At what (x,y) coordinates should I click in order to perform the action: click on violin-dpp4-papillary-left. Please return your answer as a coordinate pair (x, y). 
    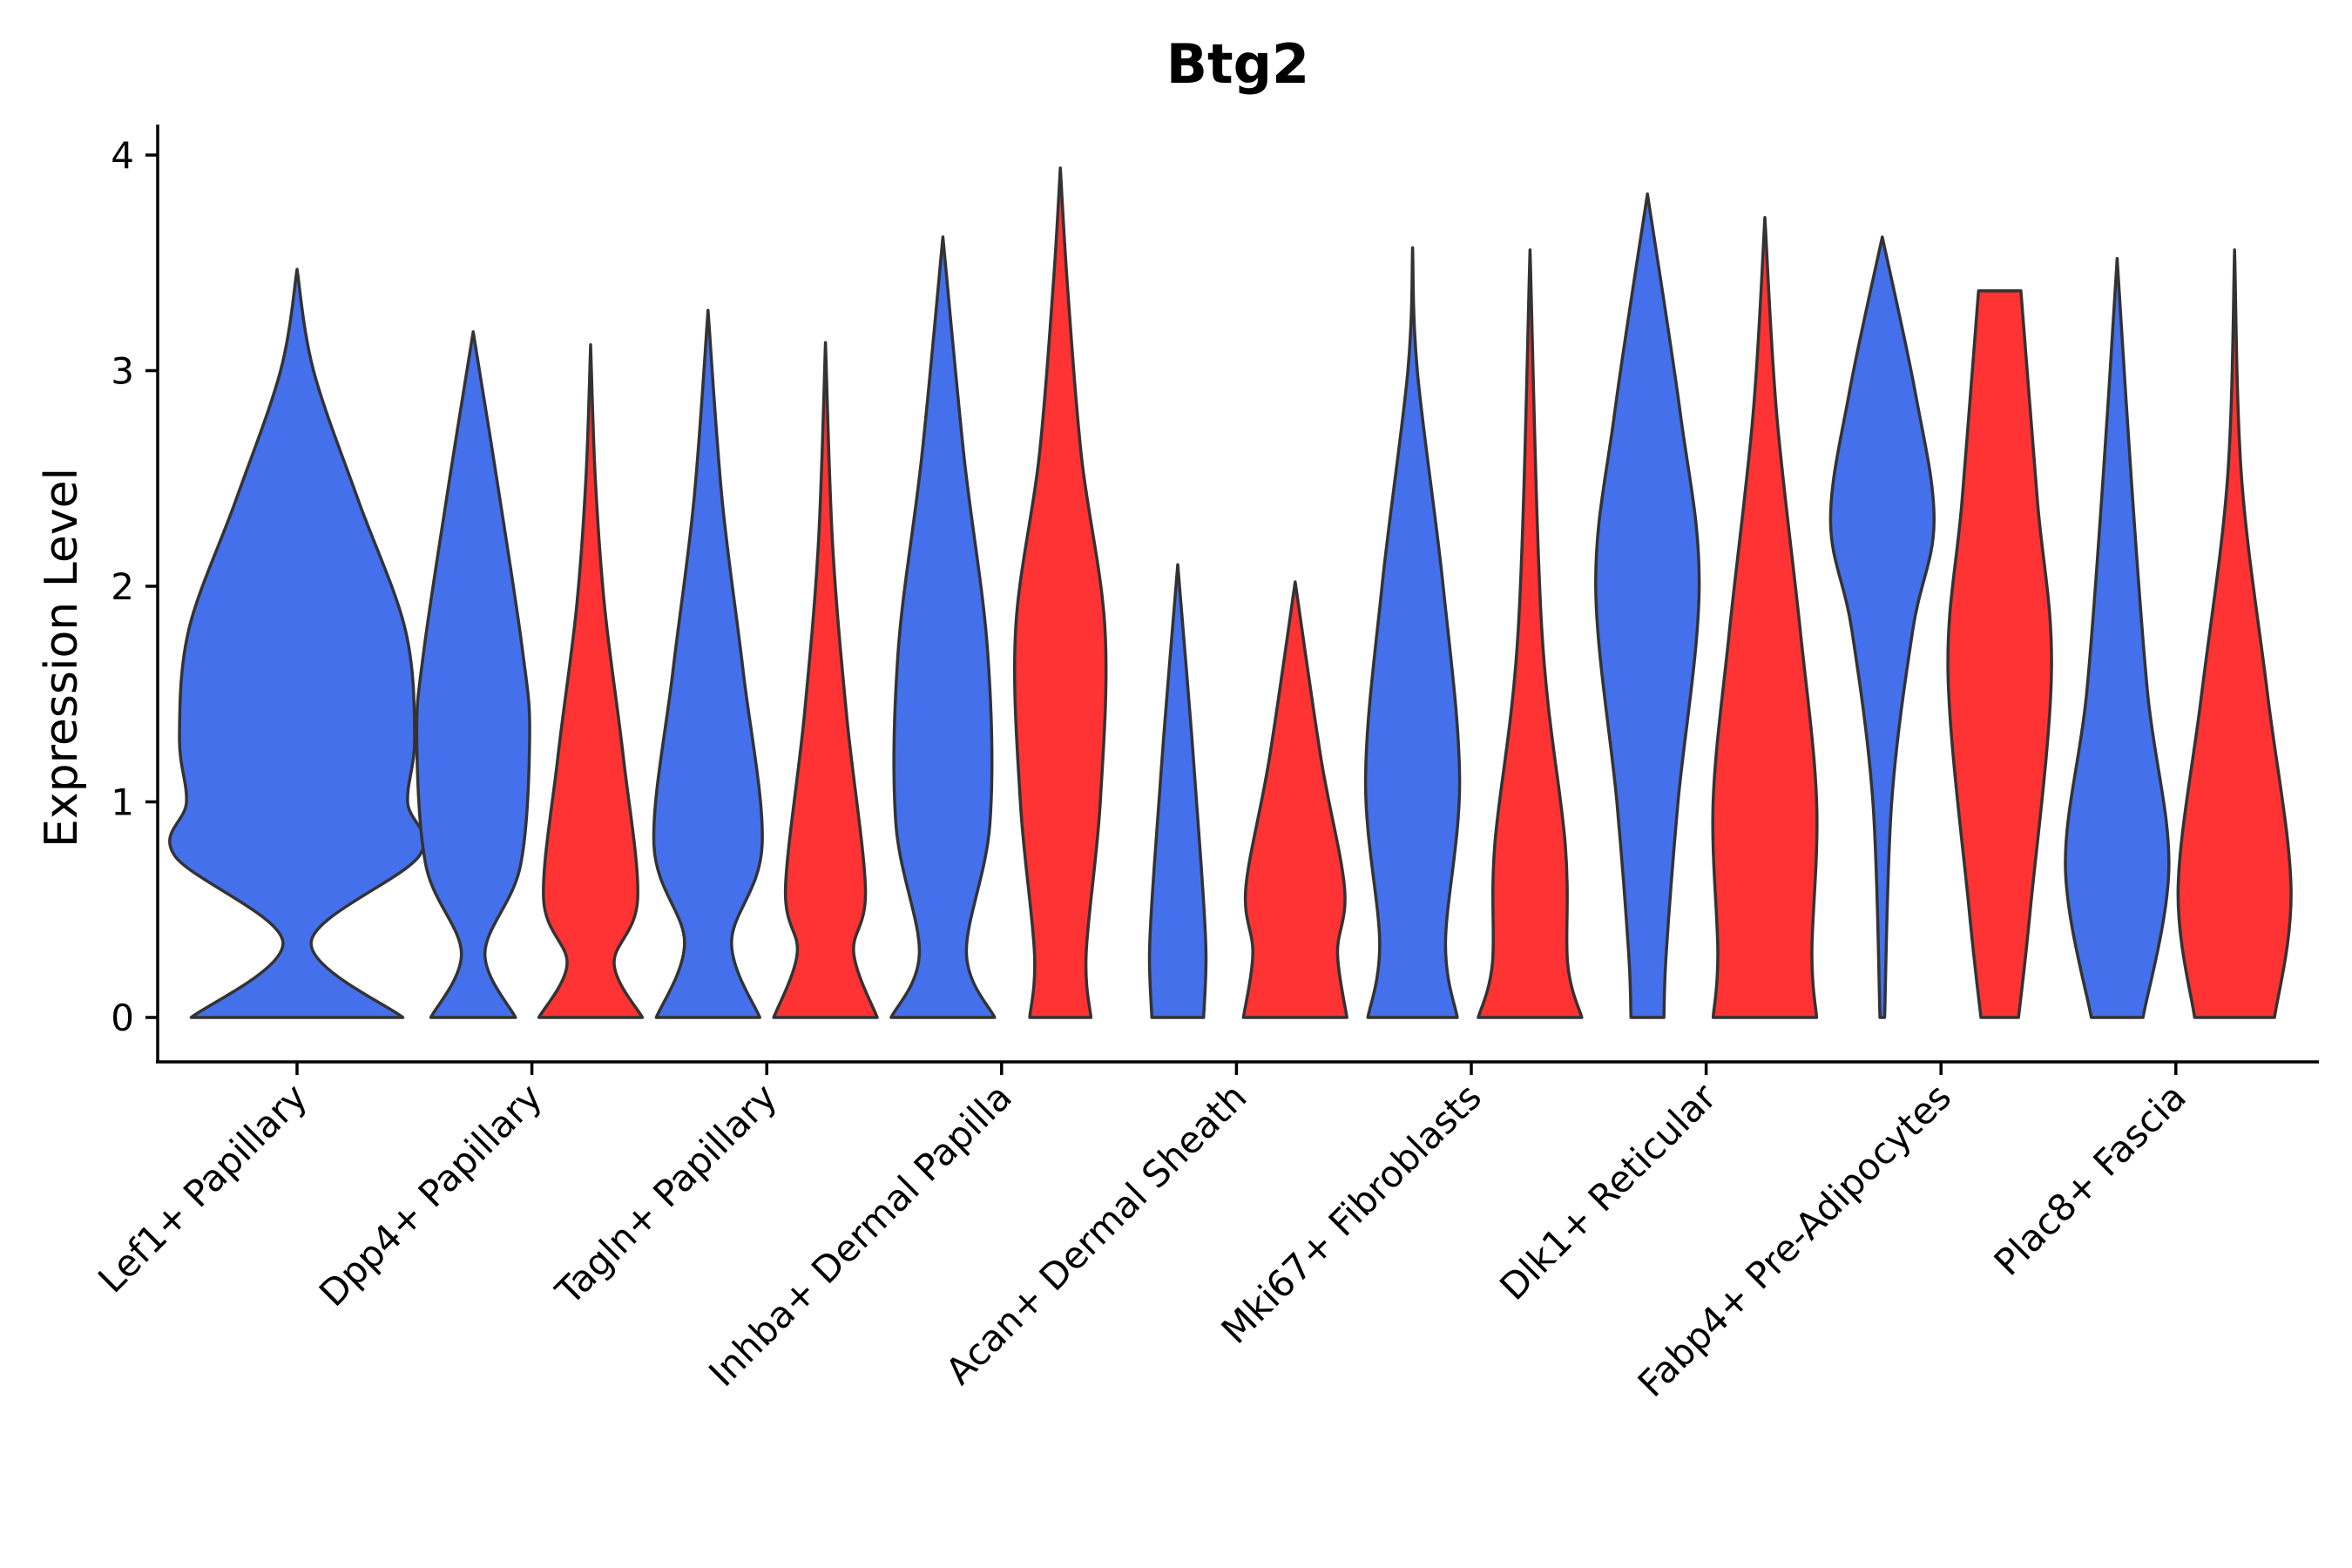
    Looking at the image, I should click on (473, 674).